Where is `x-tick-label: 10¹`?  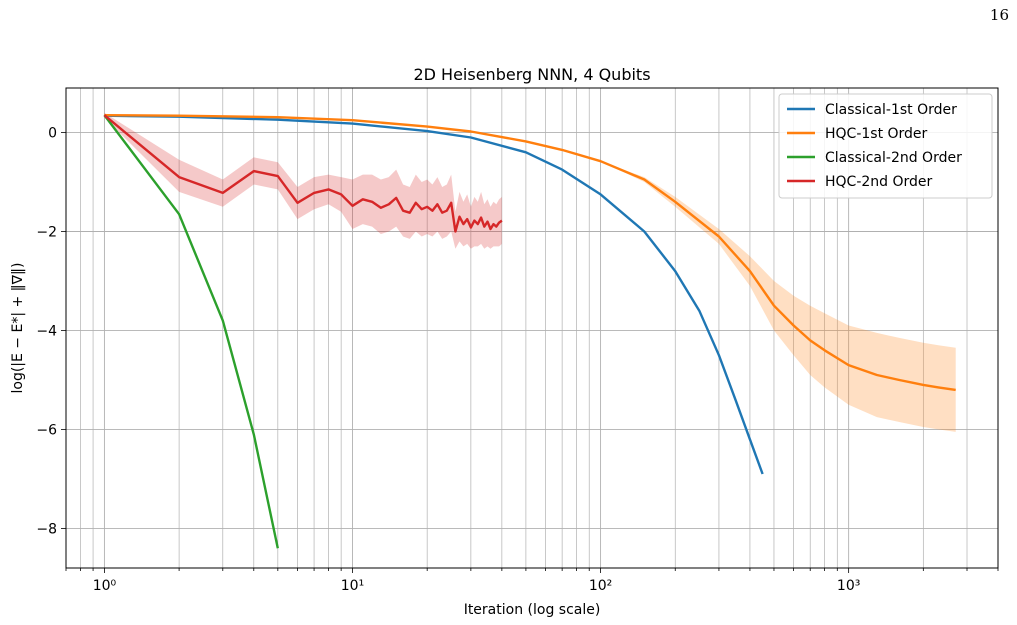
x-tick-label: 10¹ is located at coordinates (352, 586).